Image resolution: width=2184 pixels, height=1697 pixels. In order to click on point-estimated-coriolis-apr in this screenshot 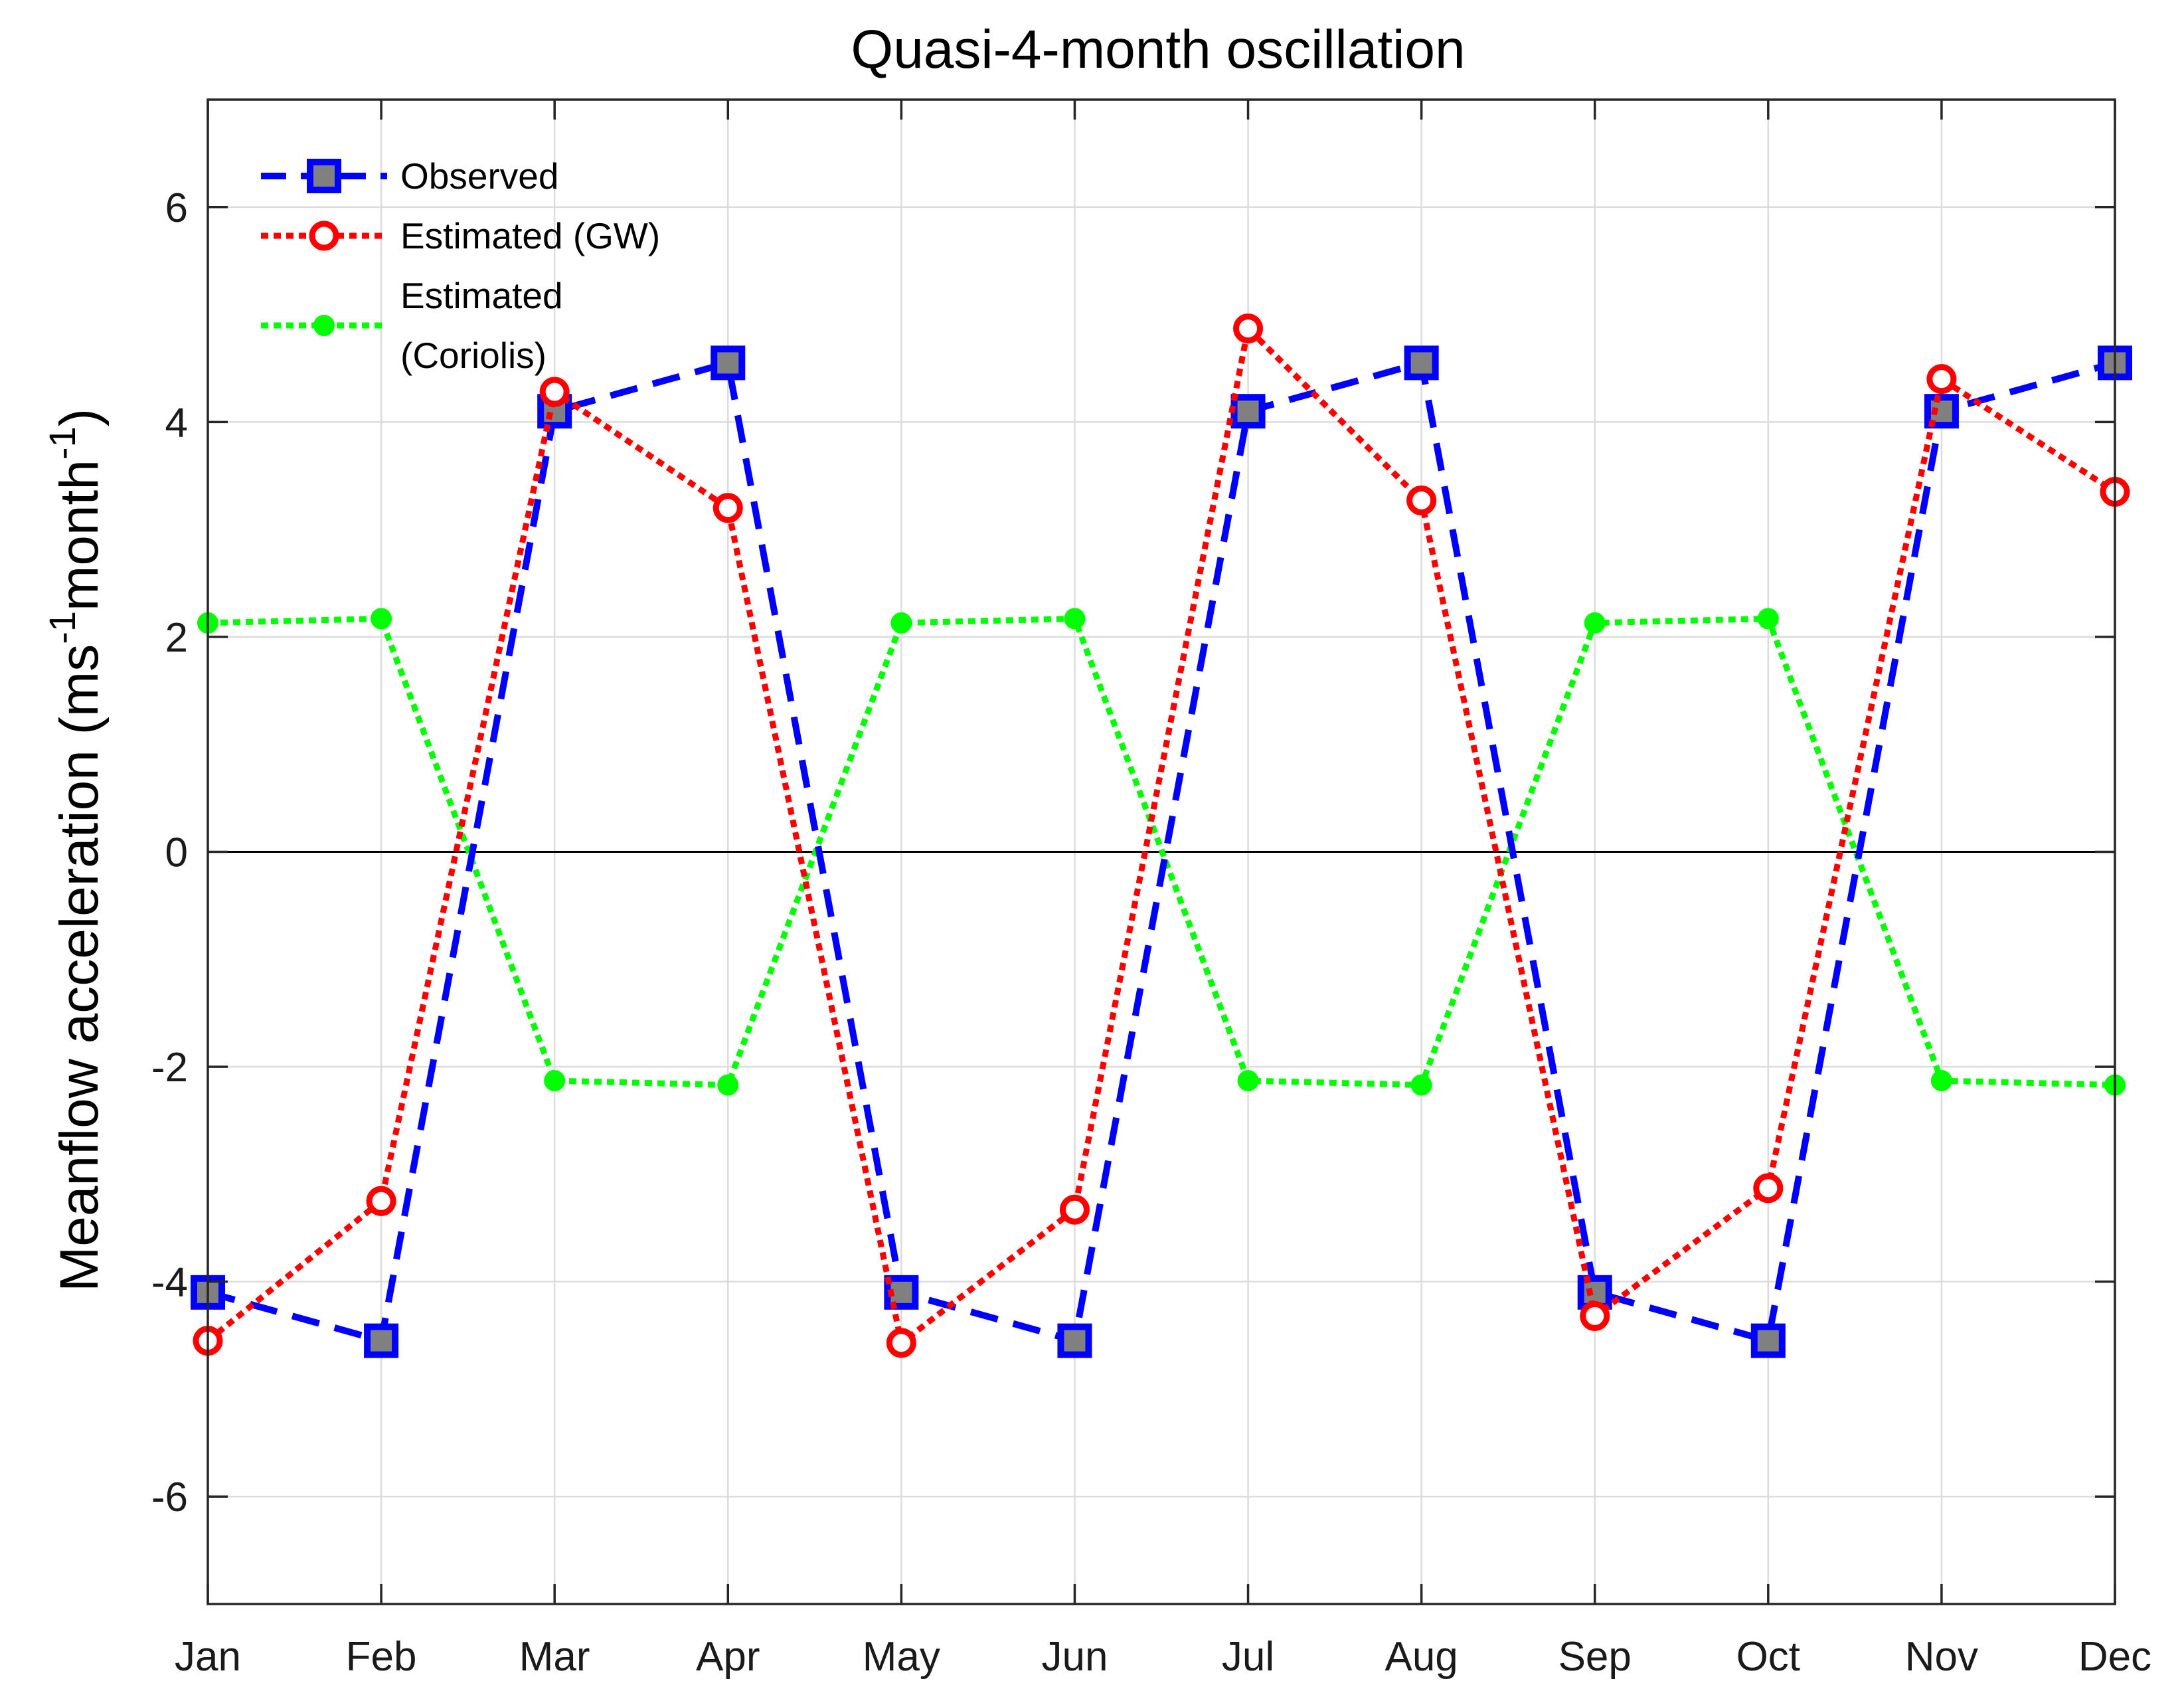, I will do `click(728, 1085)`.